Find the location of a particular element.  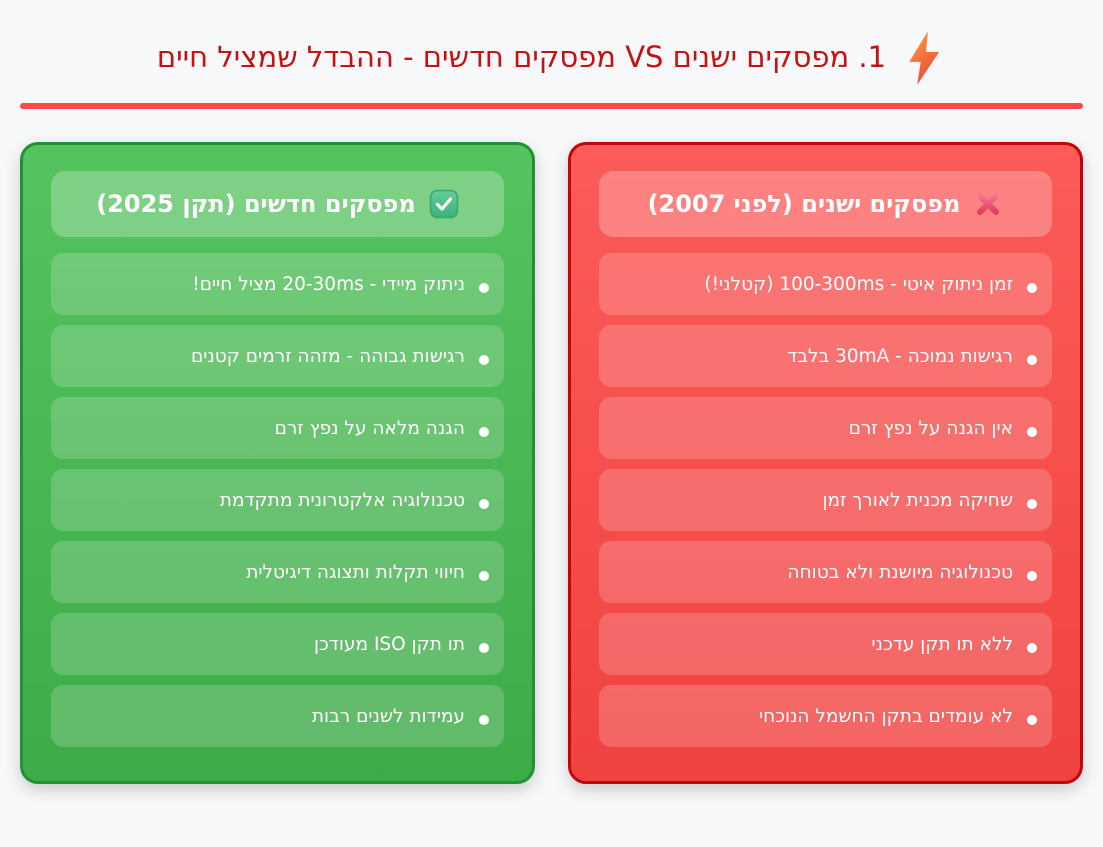

list-item: זמן ניתוק איטי - 100-300ms (קטלני!) is located at coordinates (825, 284).